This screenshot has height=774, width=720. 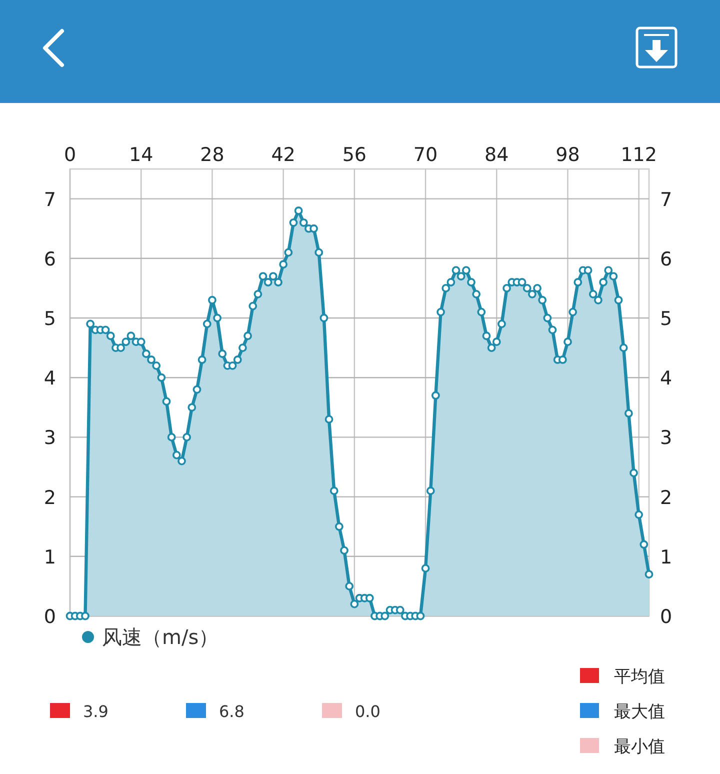 I want to click on x-tick-label: 98, so click(x=568, y=155).